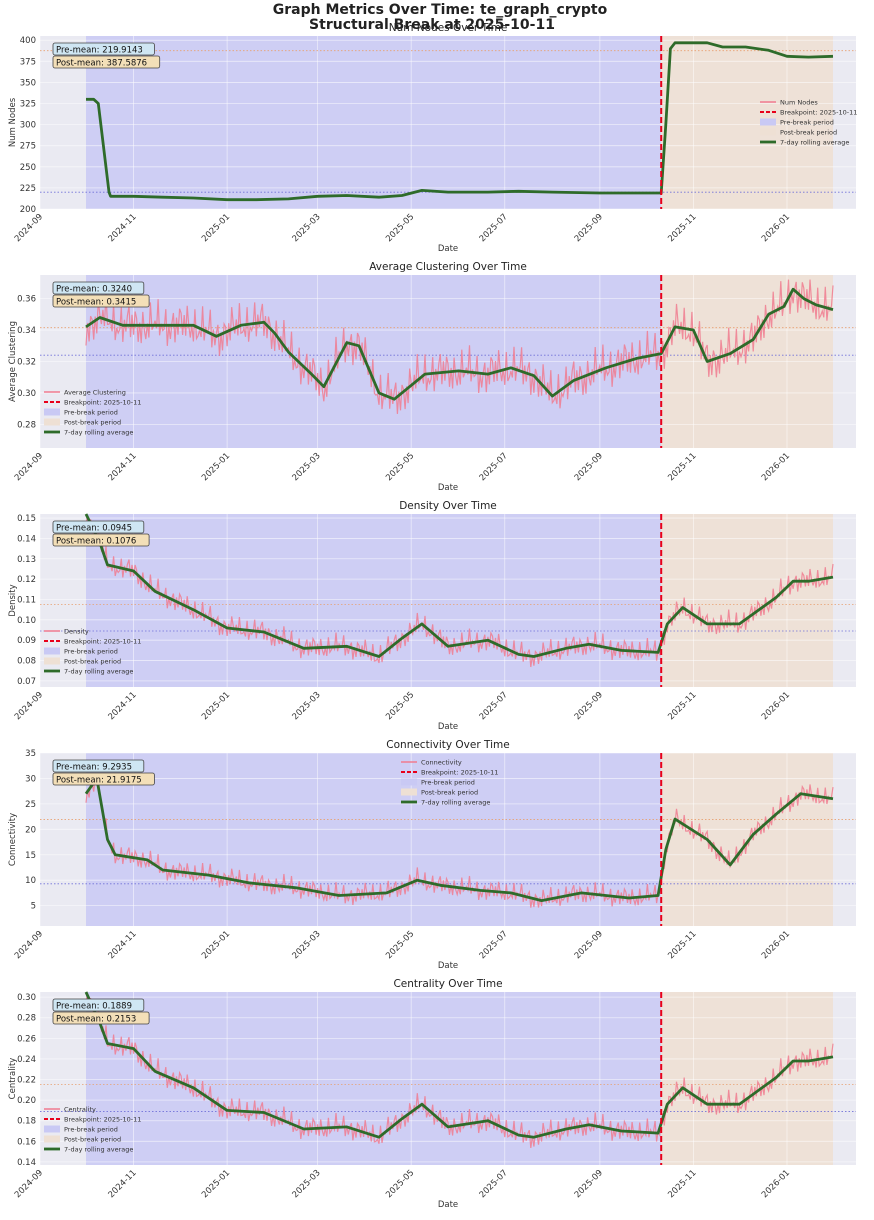 Image resolution: width=874 pixels, height=1220 pixels. Describe the element at coordinates (30, 881) in the screenshot. I see `y-tick-label: 10` at that location.